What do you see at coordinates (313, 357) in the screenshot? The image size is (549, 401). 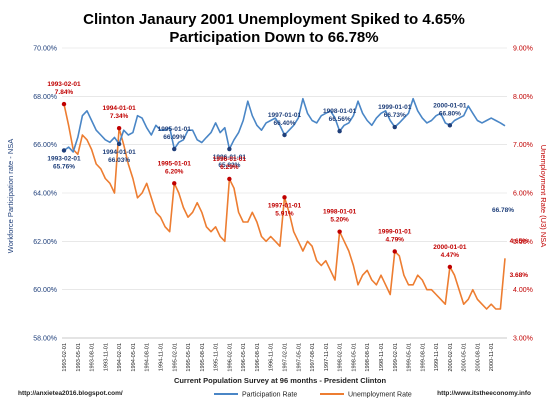 I see `x-tick-label: 1997-08-01` at bounding box center [313, 357].